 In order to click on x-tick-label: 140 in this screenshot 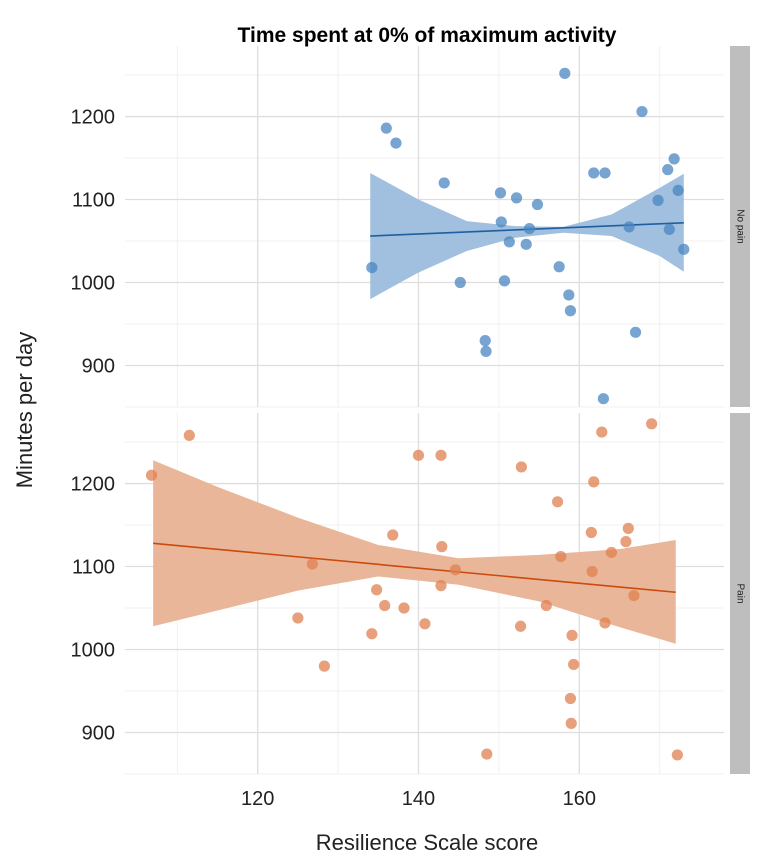, I will do `click(418, 799)`.